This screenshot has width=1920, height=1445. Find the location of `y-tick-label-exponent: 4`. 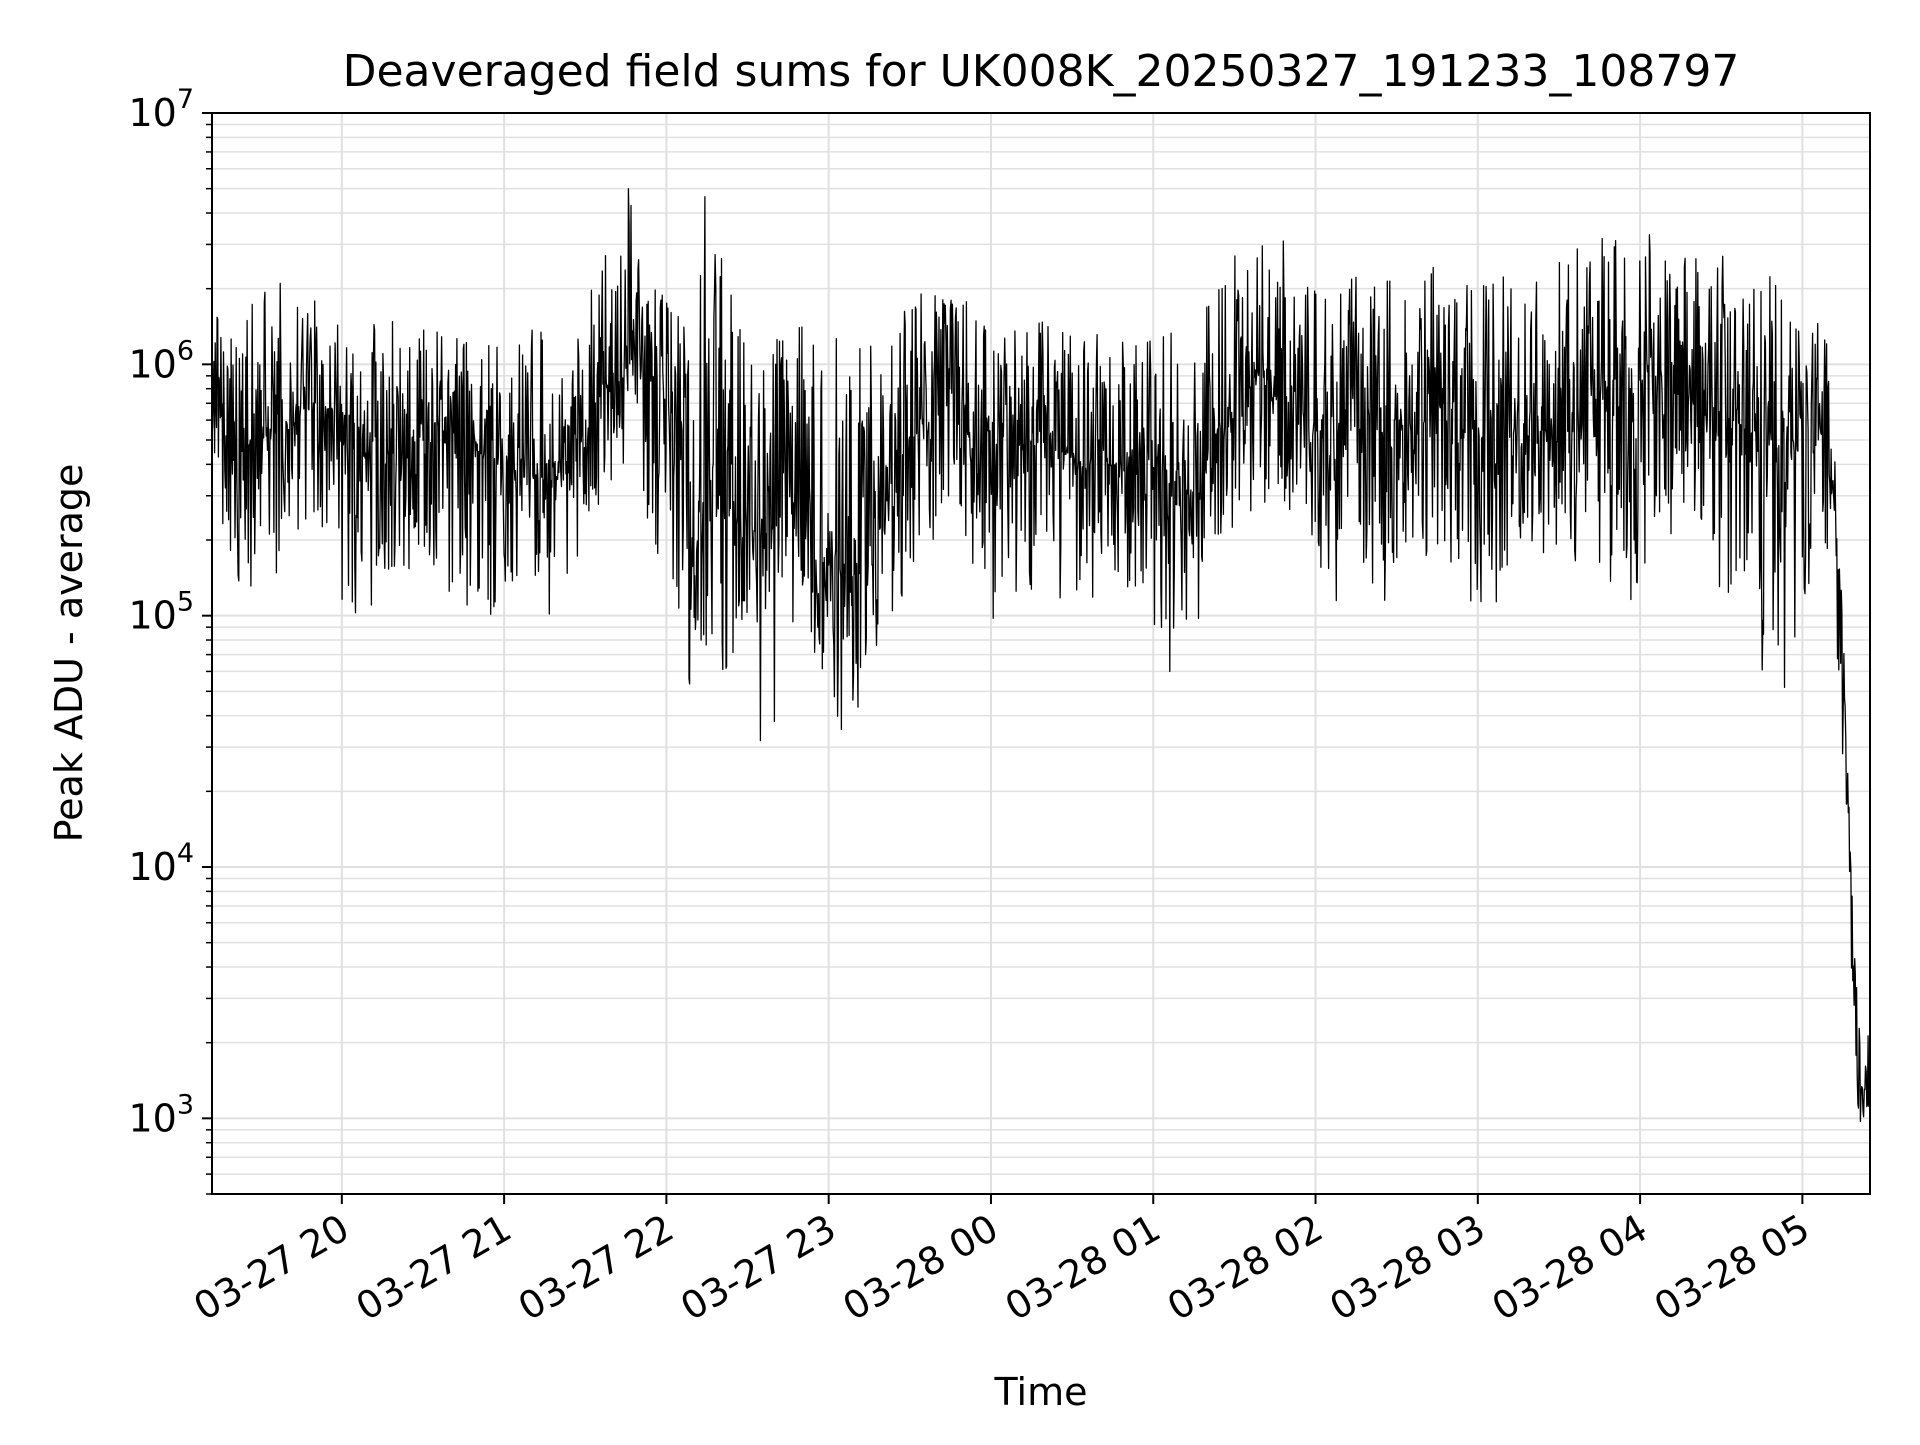

y-tick-label-exponent: 4 is located at coordinates (185, 853).